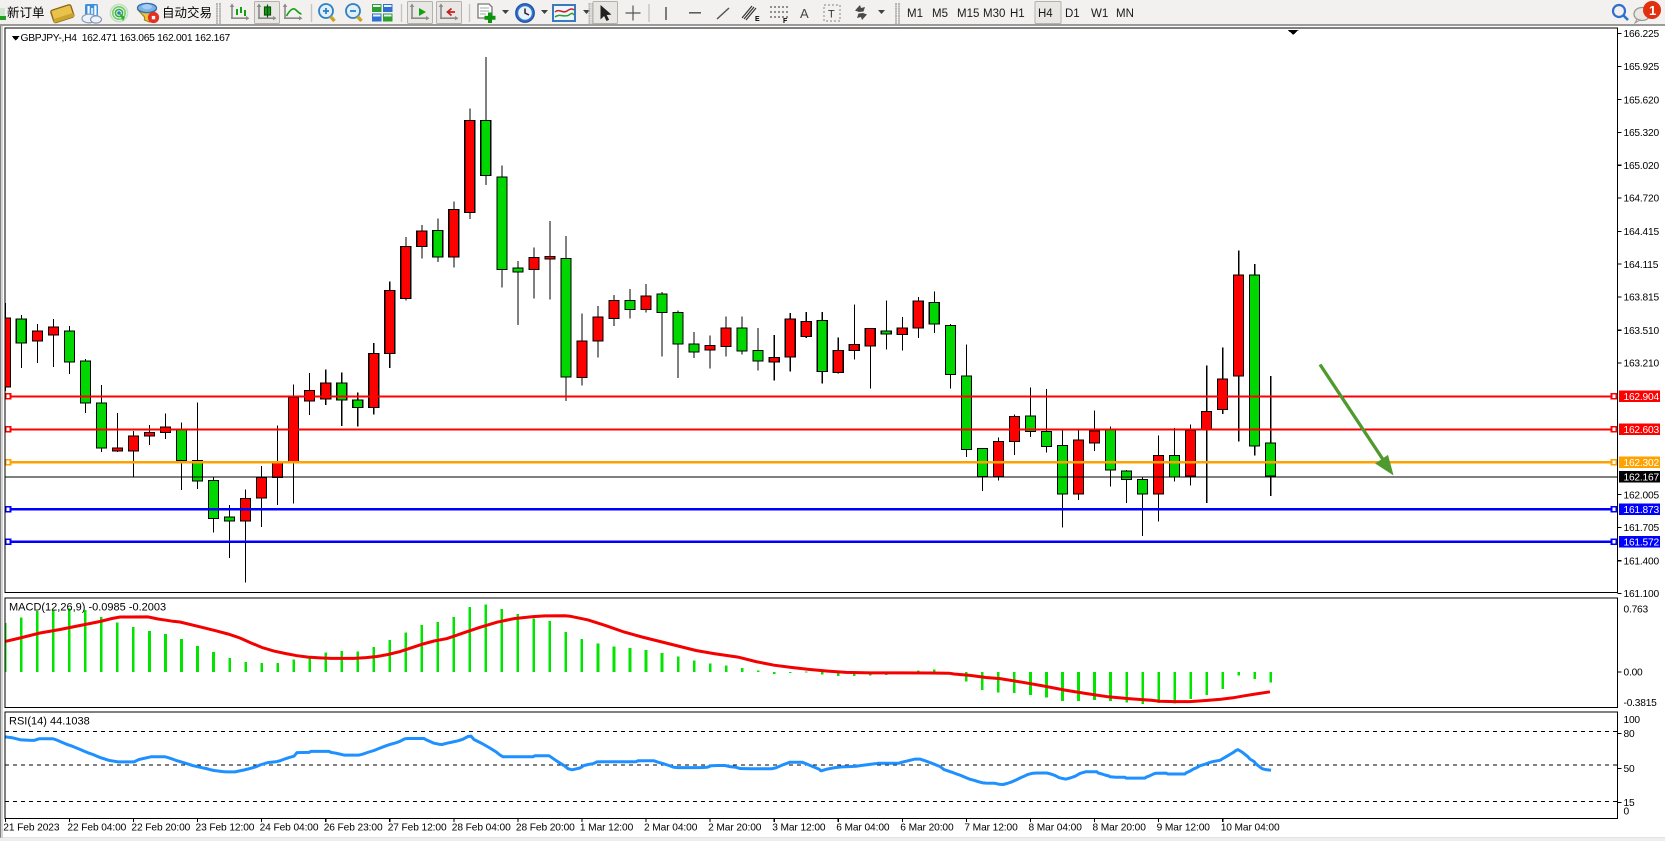 Image resolution: width=1665 pixels, height=841 pixels. I want to click on svg-text: 8 Mar 04:00, so click(1056, 828).